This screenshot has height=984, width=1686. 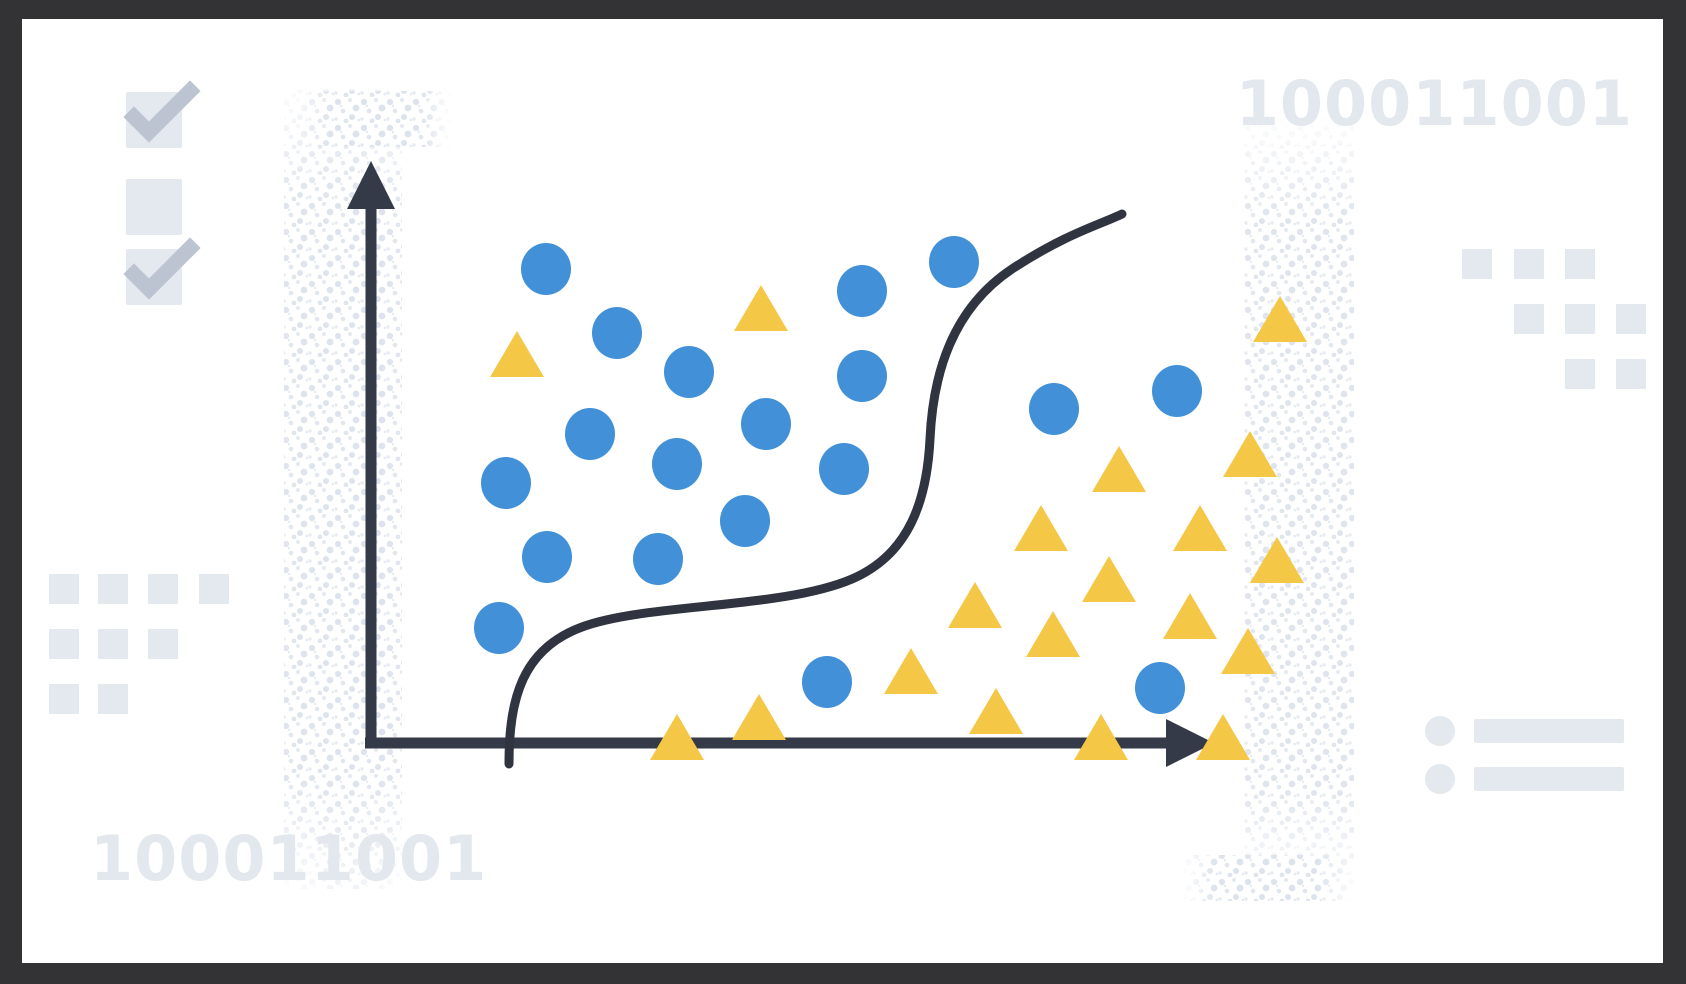 I want to click on checkbox-list, so click(x=162, y=192).